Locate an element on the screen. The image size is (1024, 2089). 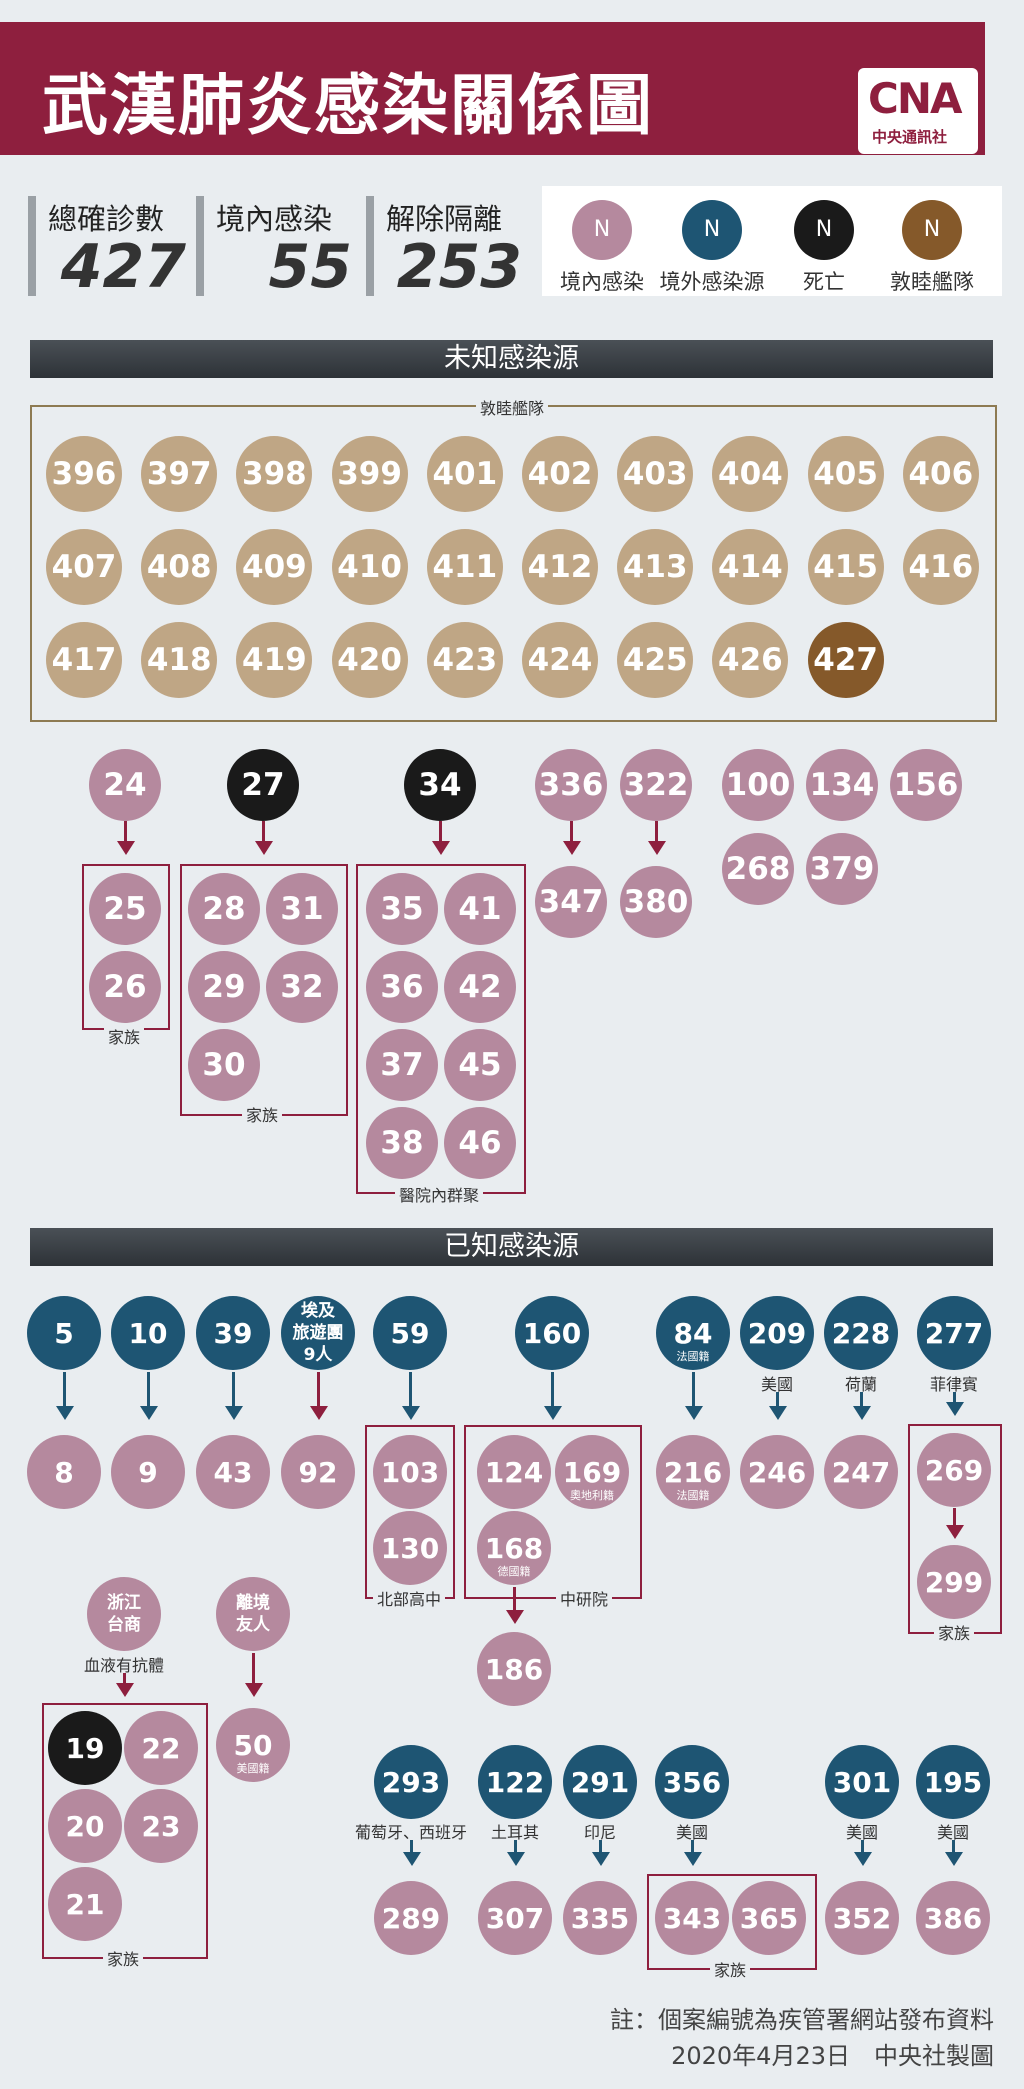
legend-imported-swatch: N is located at coordinates (712, 230).